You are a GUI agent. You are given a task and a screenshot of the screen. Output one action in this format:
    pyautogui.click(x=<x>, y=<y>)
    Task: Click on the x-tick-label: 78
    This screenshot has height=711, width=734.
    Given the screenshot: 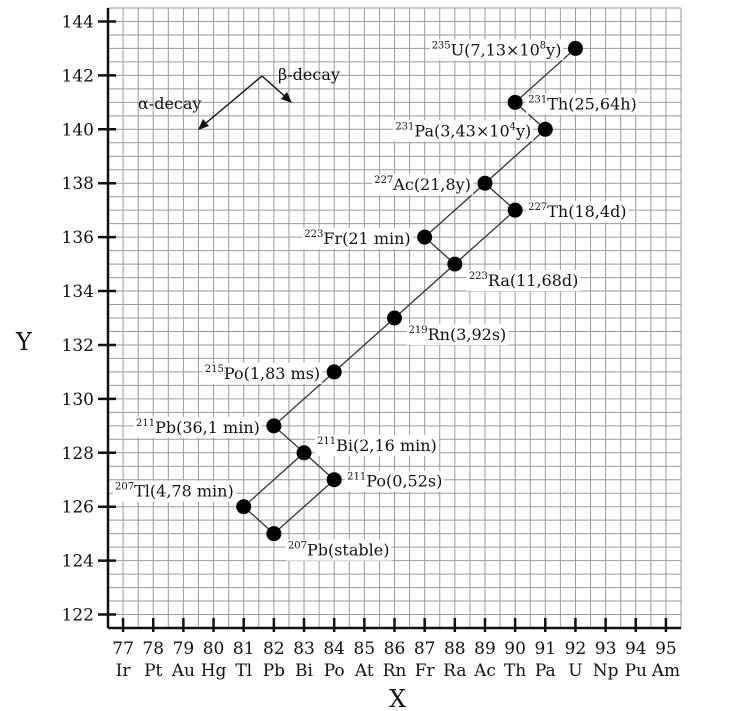 What is the action you would take?
    pyautogui.click(x=153, y=649)
    